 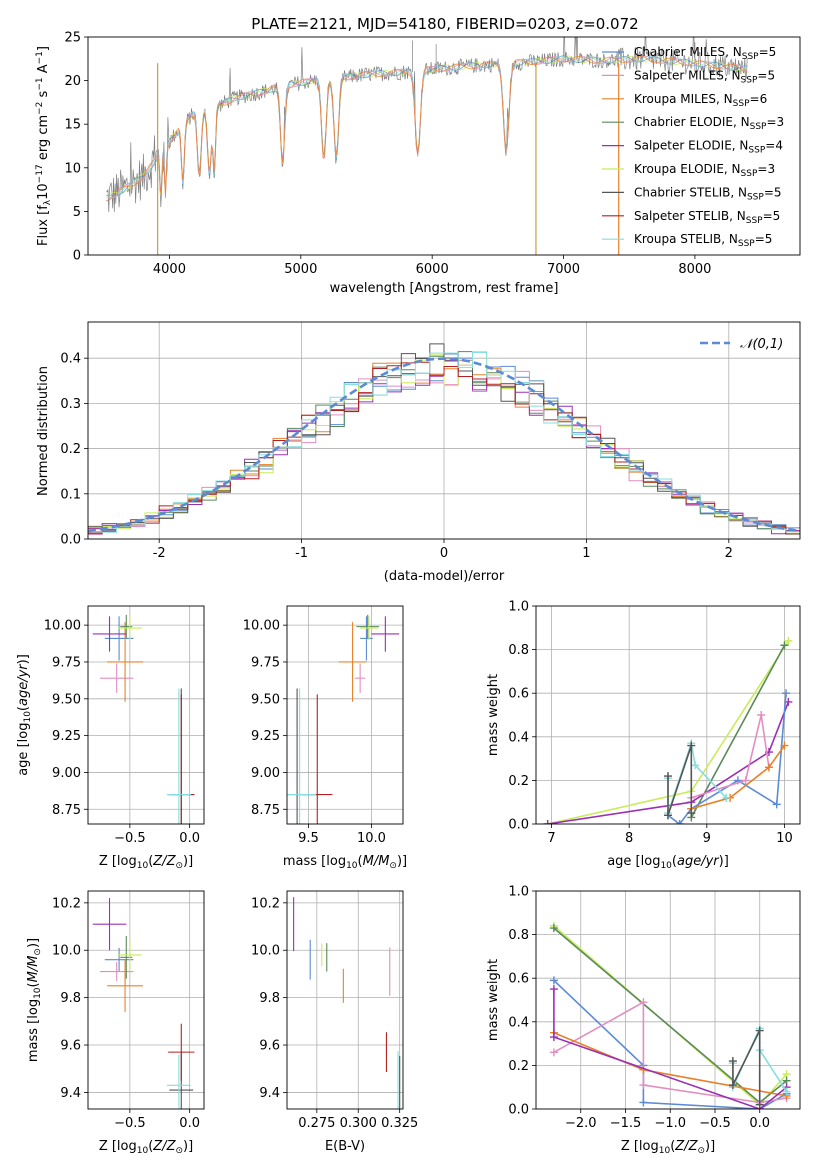 What do you see at coordinates (551, 838) in the screenshot?
I see `x-tick-label: 7` at bounding box center [551, 838].